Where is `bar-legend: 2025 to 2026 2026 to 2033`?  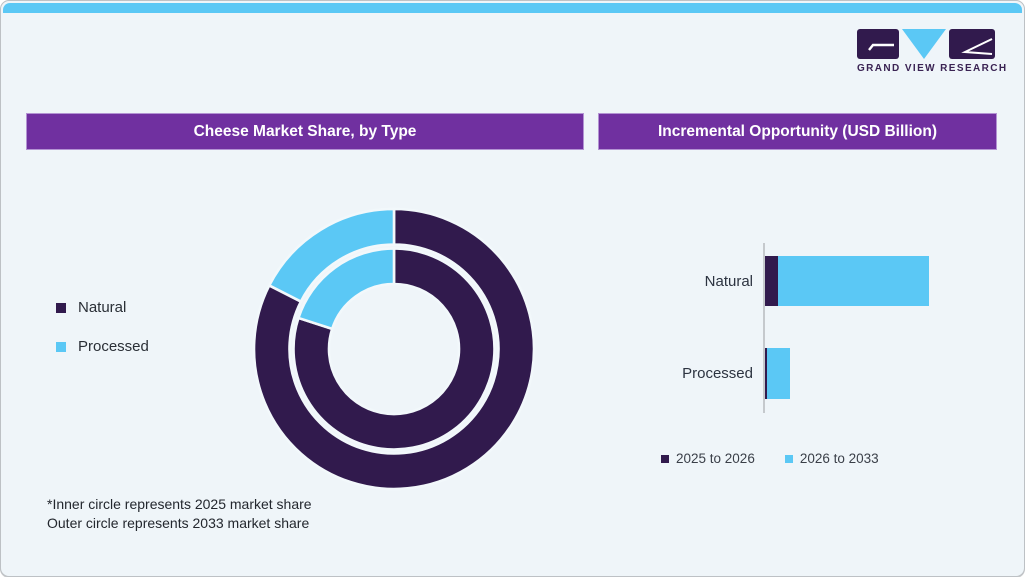
bar-legend: 2025 to 2026 2026 to 2033 is located at coordinates (770, 458).